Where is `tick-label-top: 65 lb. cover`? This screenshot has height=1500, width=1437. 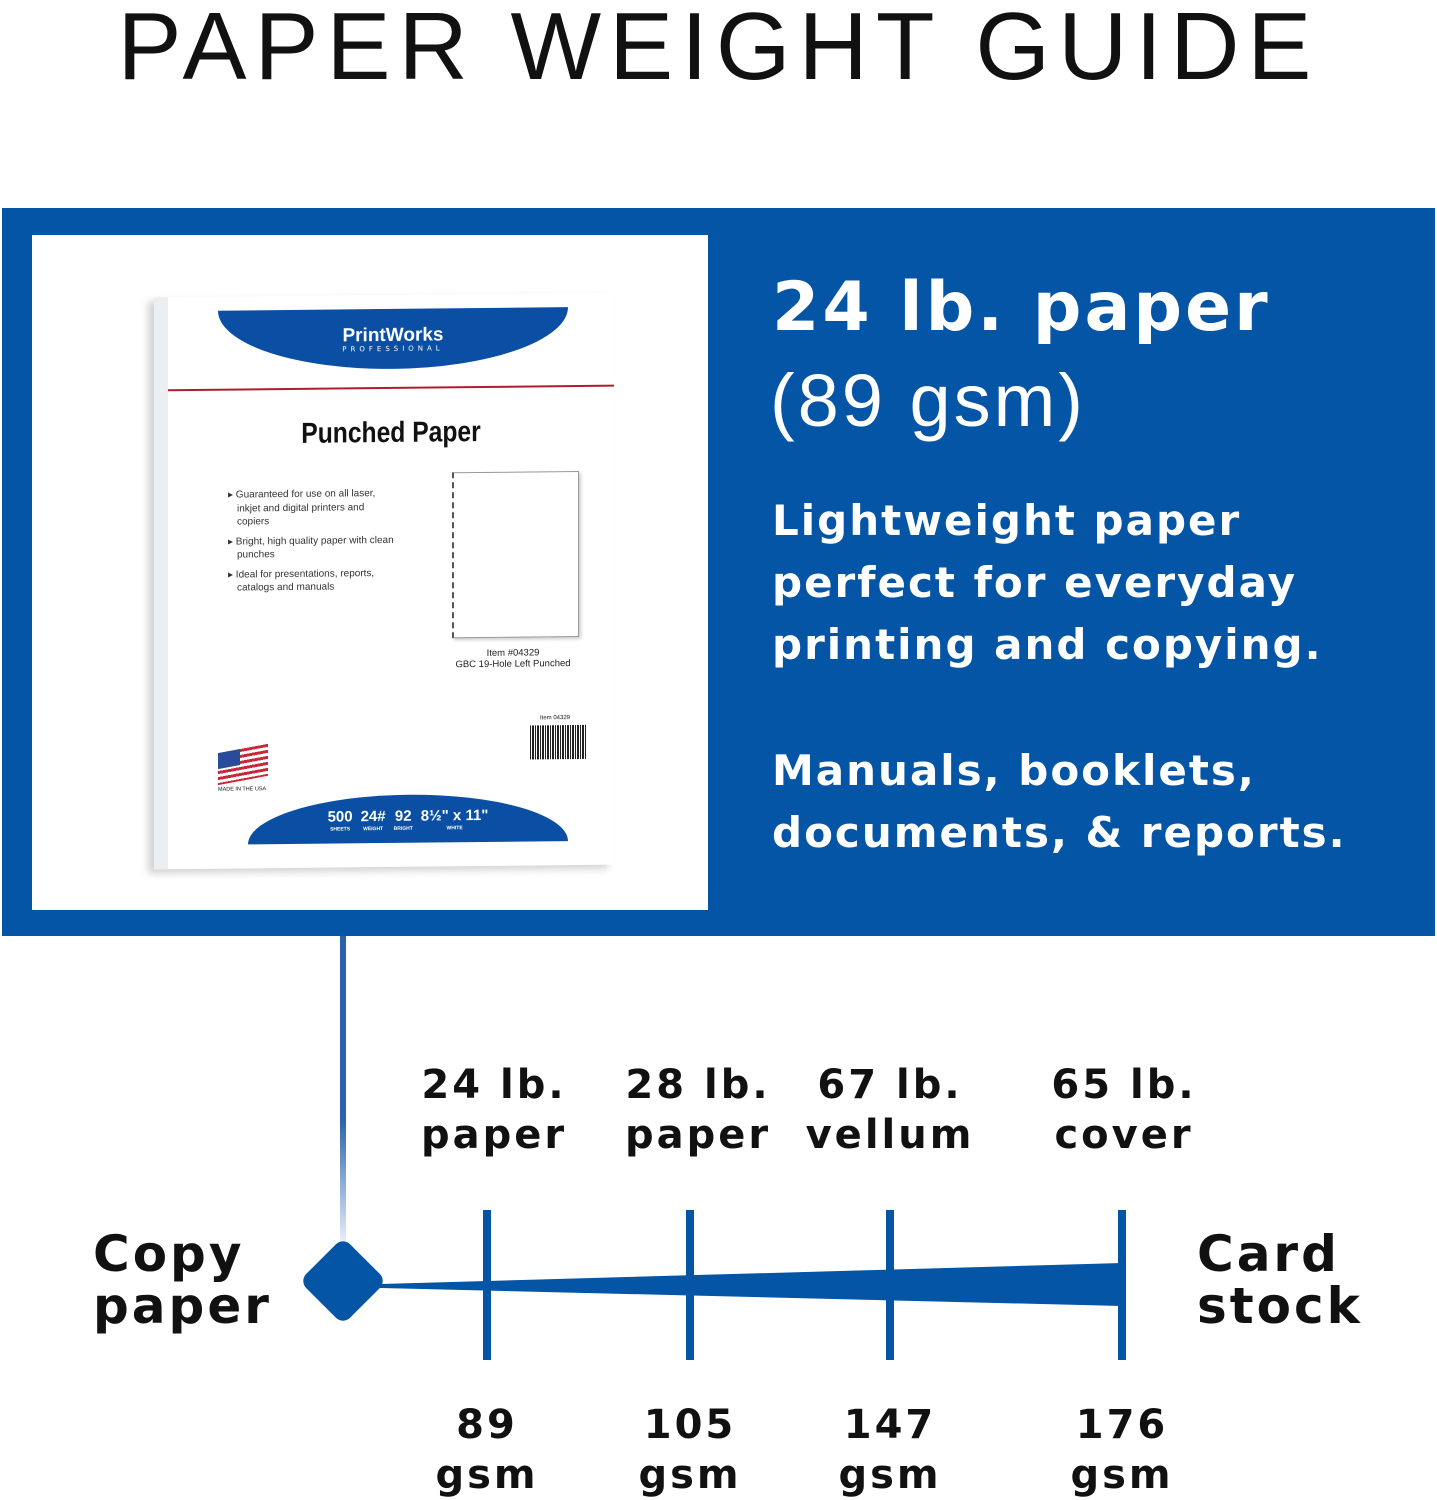
tick-label-top: 65 lb. cover is located at coordinates (1124, 1110).